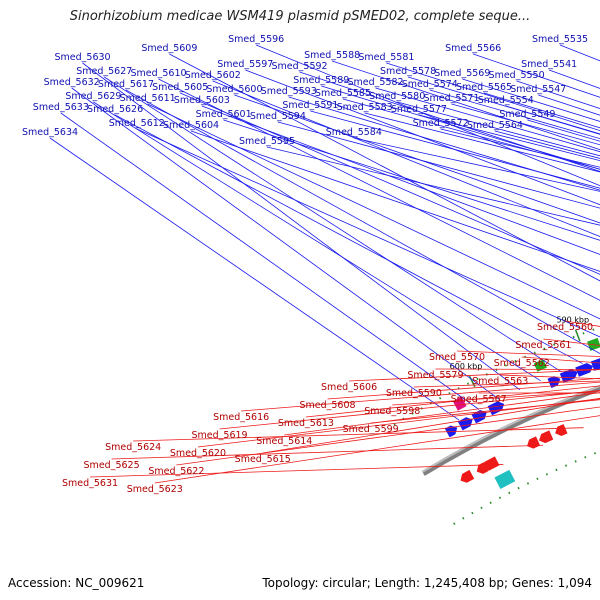  Describe the element at coordinates (278, 116) in the screenshot. I see `forward-gene-label: Smed_5594` at that location.